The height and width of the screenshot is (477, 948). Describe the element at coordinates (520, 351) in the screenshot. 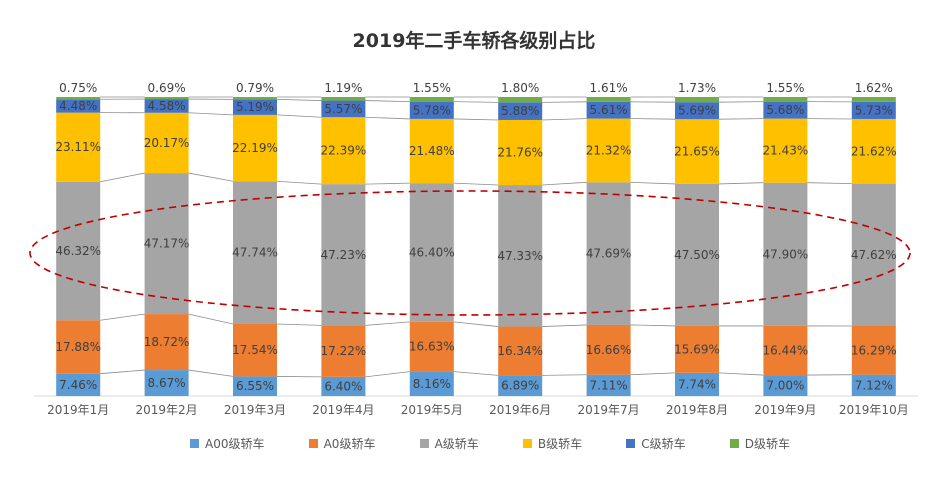

I see `data-label: 16.34%` at that location.